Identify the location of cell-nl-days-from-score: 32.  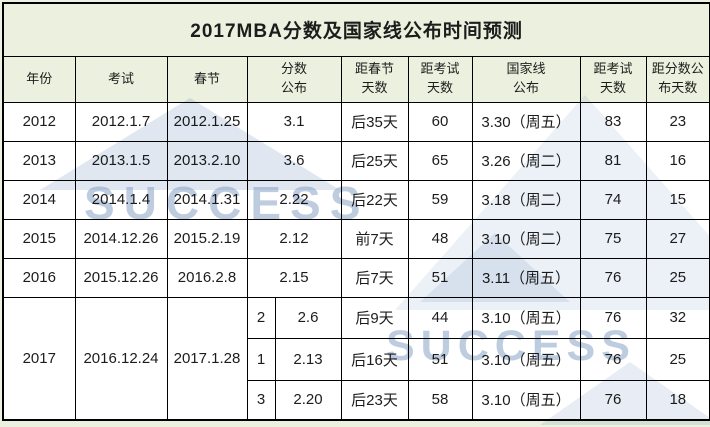
(677, 317).